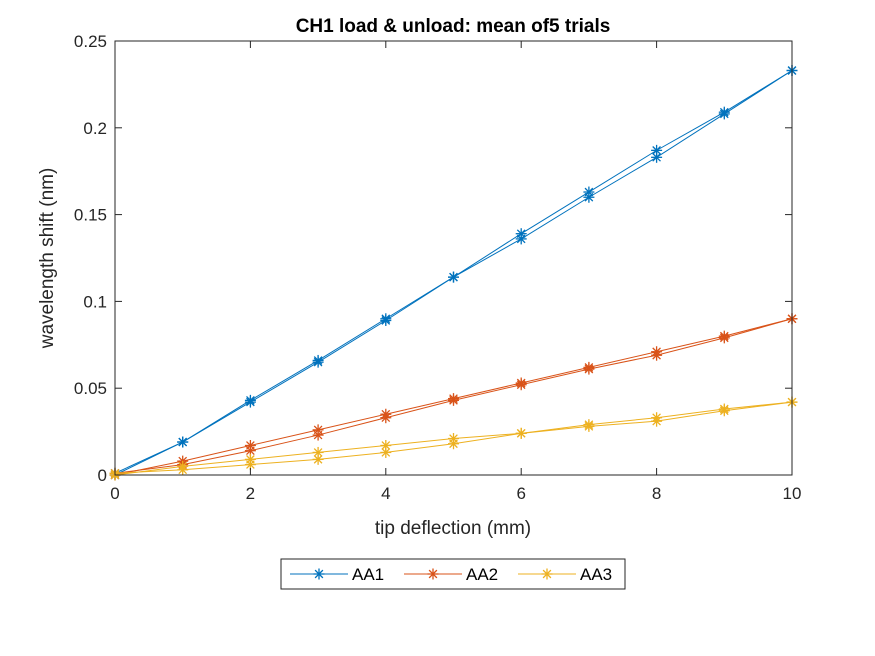 The height and width of the screenshot is (656, 875). What do you see at coordinates (95, 301) in the screenshot?
I see `y-tick-label: 0.1` at bounding box center [95, 301].